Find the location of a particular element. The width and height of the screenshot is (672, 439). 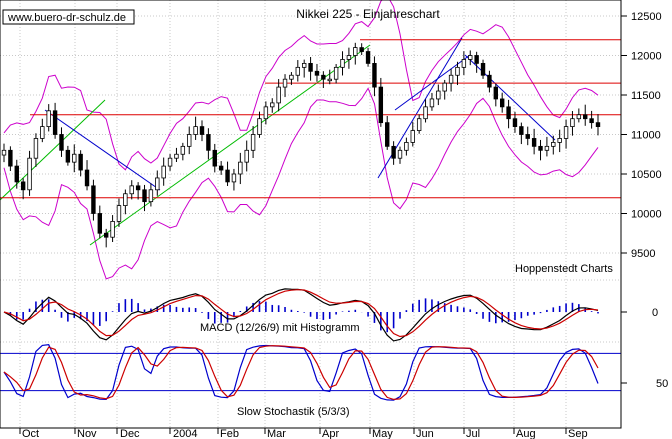

y-tick-label: 11000 is located at coordinates (646, 136).